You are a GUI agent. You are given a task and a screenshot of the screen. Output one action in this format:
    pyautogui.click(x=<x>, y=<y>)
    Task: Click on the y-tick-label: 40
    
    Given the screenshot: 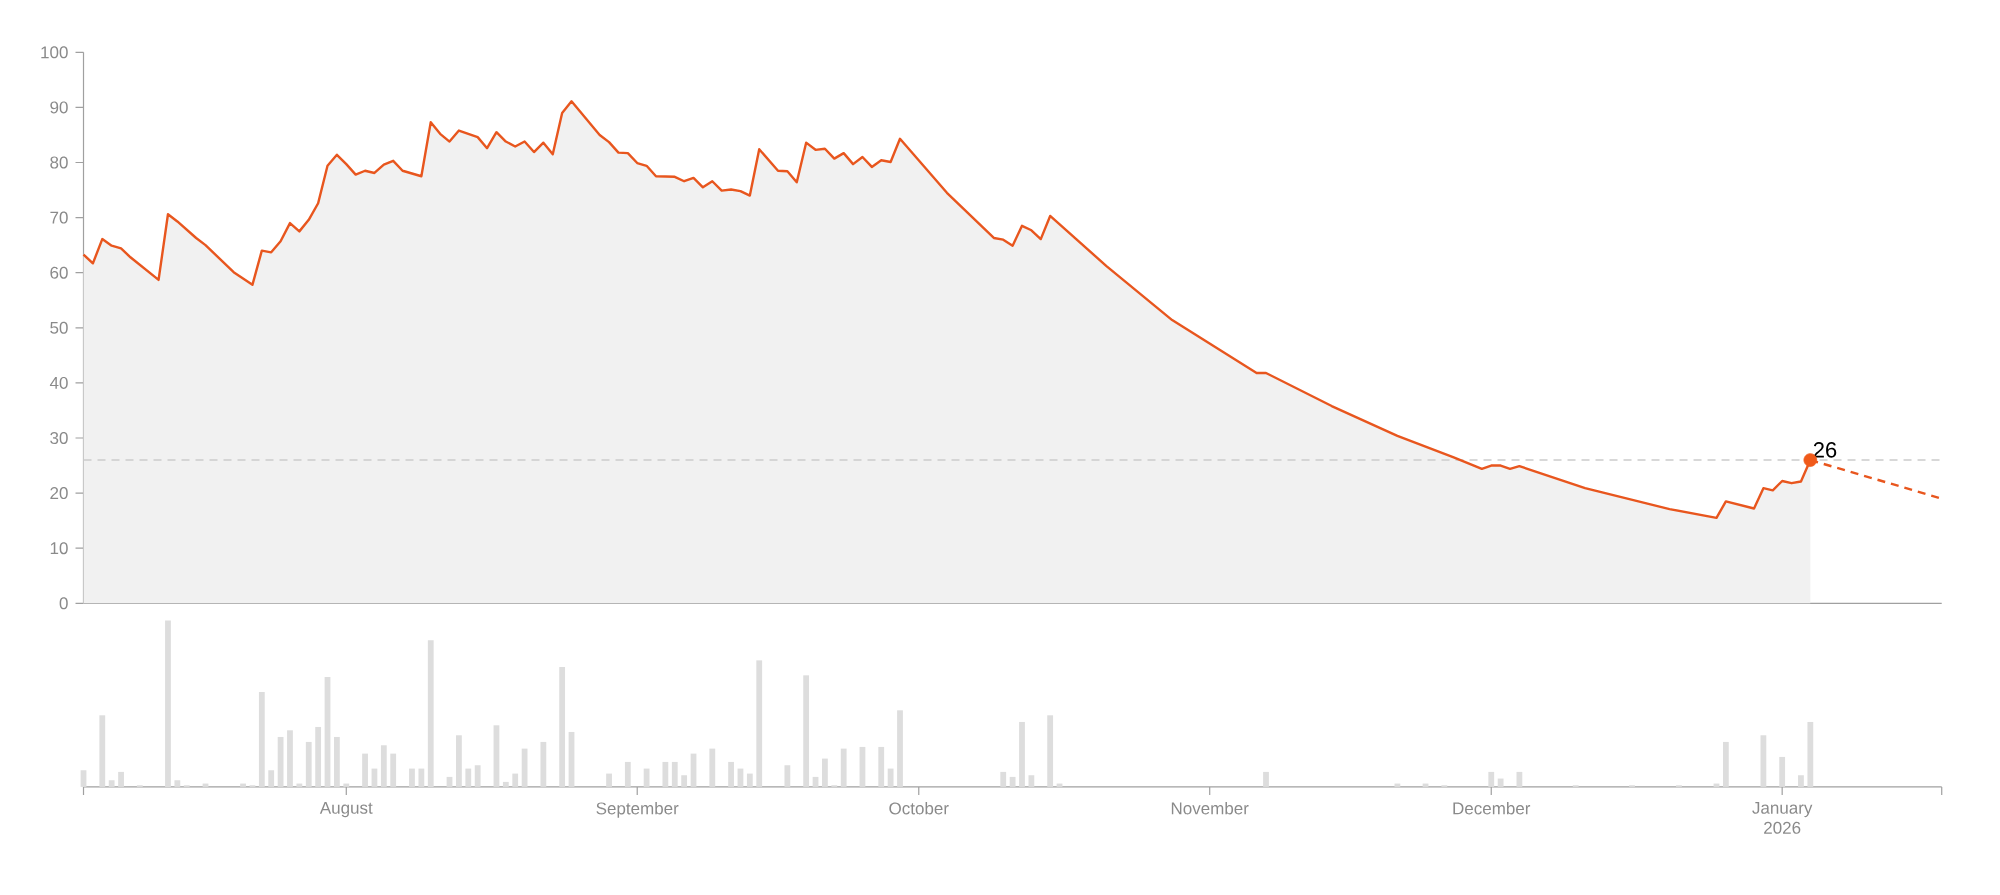 What is the action you would take?
    pyautogui.click(x=58, y=382)
    